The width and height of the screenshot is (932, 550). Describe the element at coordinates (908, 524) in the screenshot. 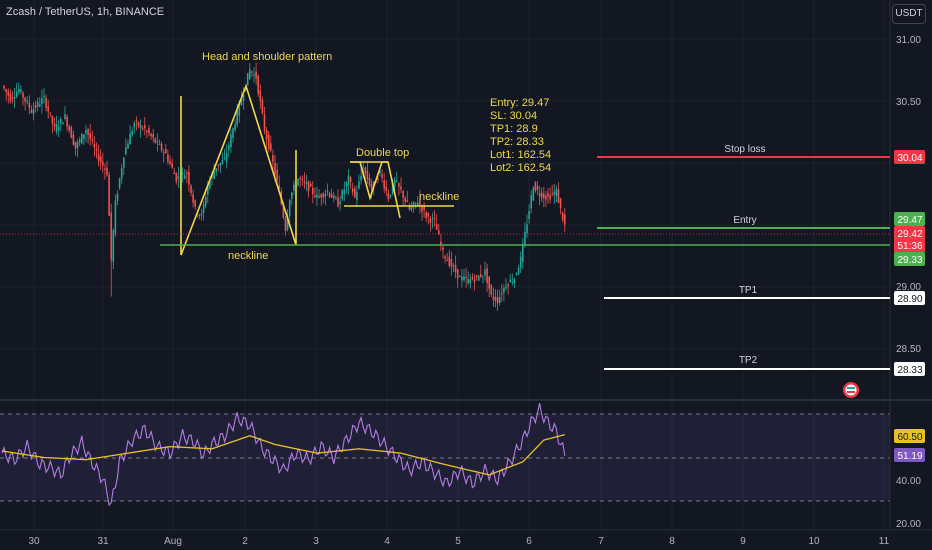

I see `rsi-tick-20: 20.00` at that location.